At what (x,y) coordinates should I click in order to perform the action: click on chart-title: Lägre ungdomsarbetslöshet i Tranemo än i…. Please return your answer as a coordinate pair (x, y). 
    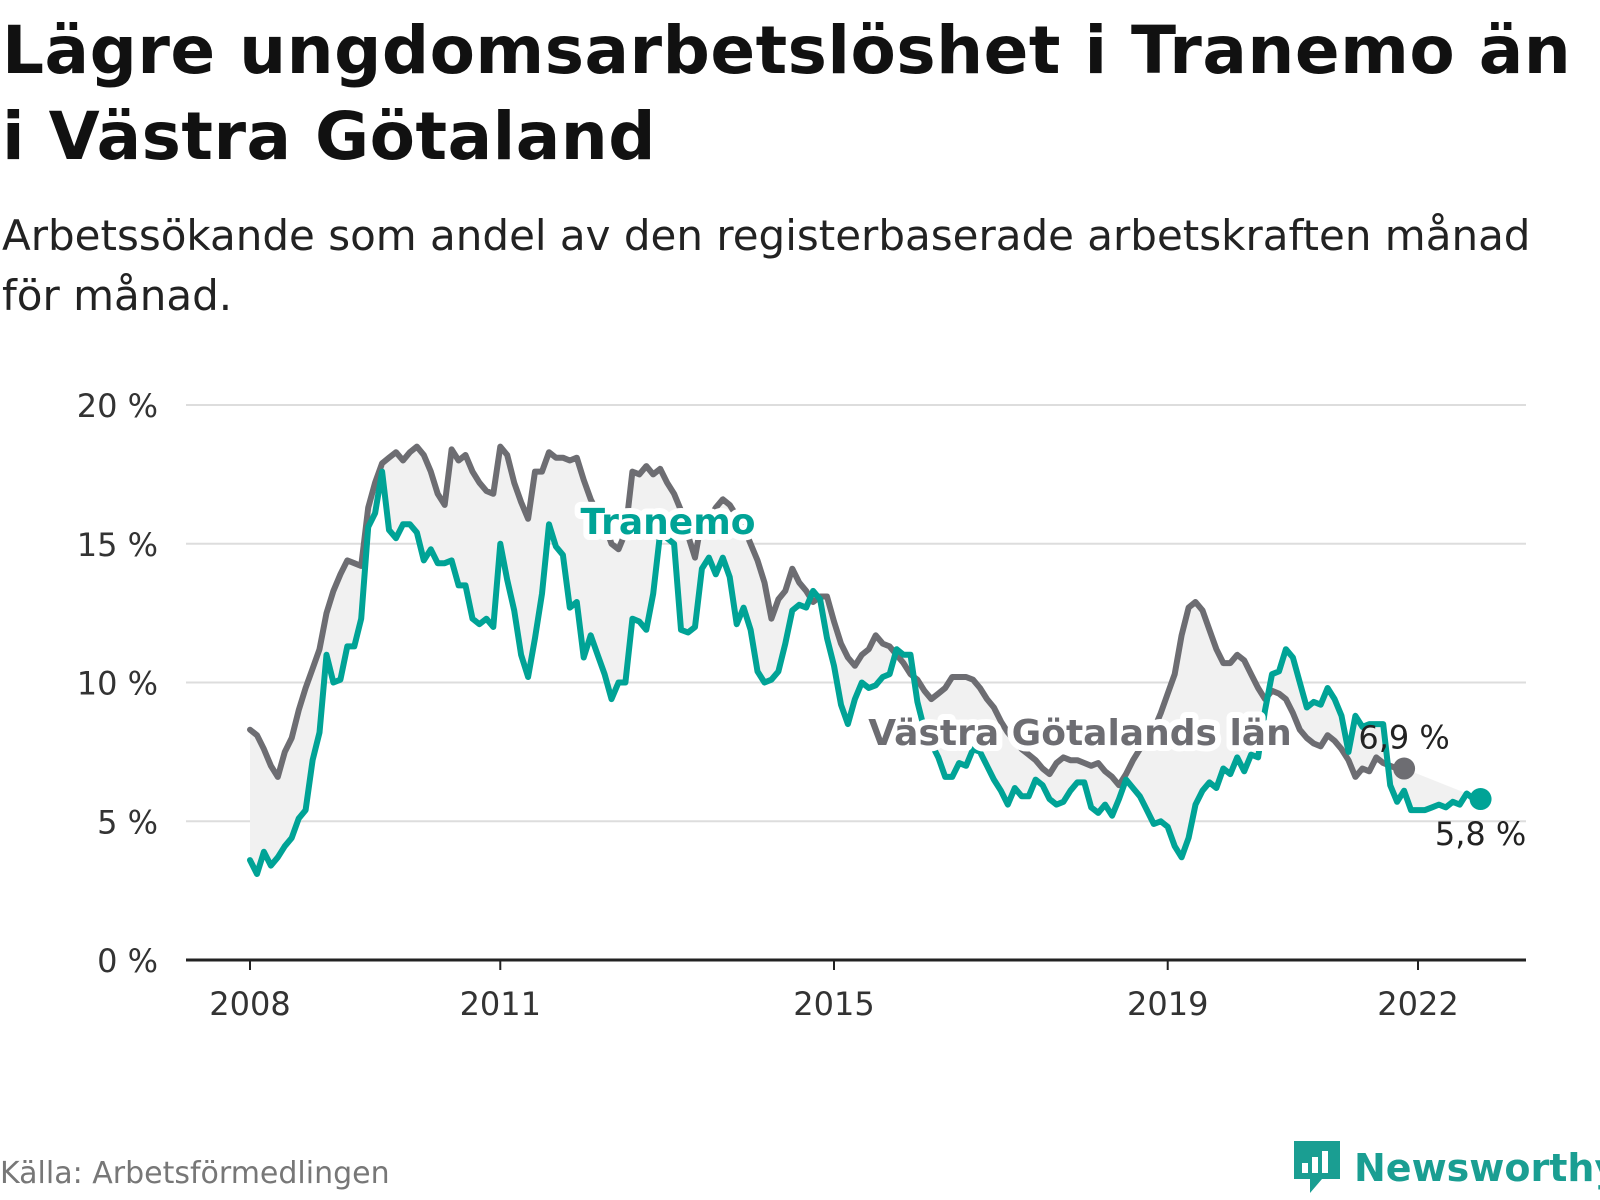
    Looking at the image, I should click on (787, 93).